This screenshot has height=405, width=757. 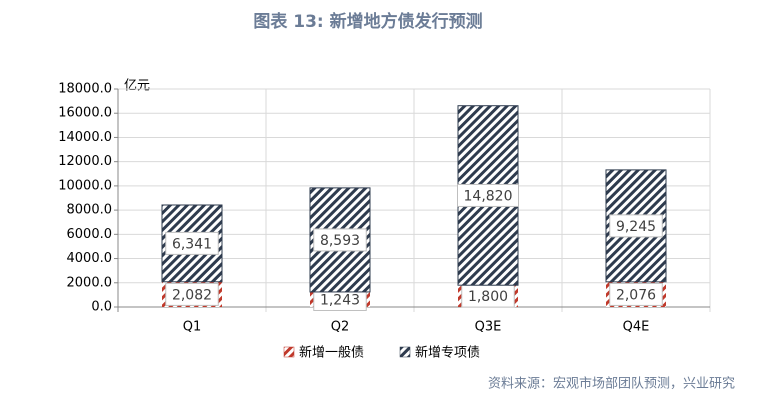 What do you see at coordinates (90, 282) in the screenshot?
I see `y-tick-label: 2000.0` at bounding box center [90, 282].